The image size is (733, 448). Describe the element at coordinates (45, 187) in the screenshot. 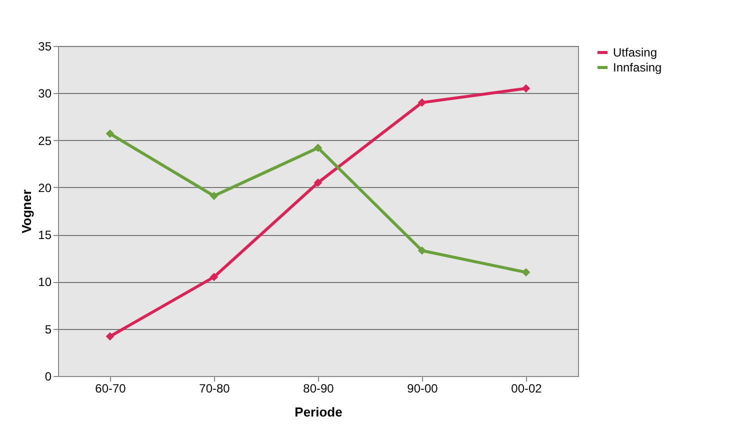

I see `y-tick-label: 20` at that location.